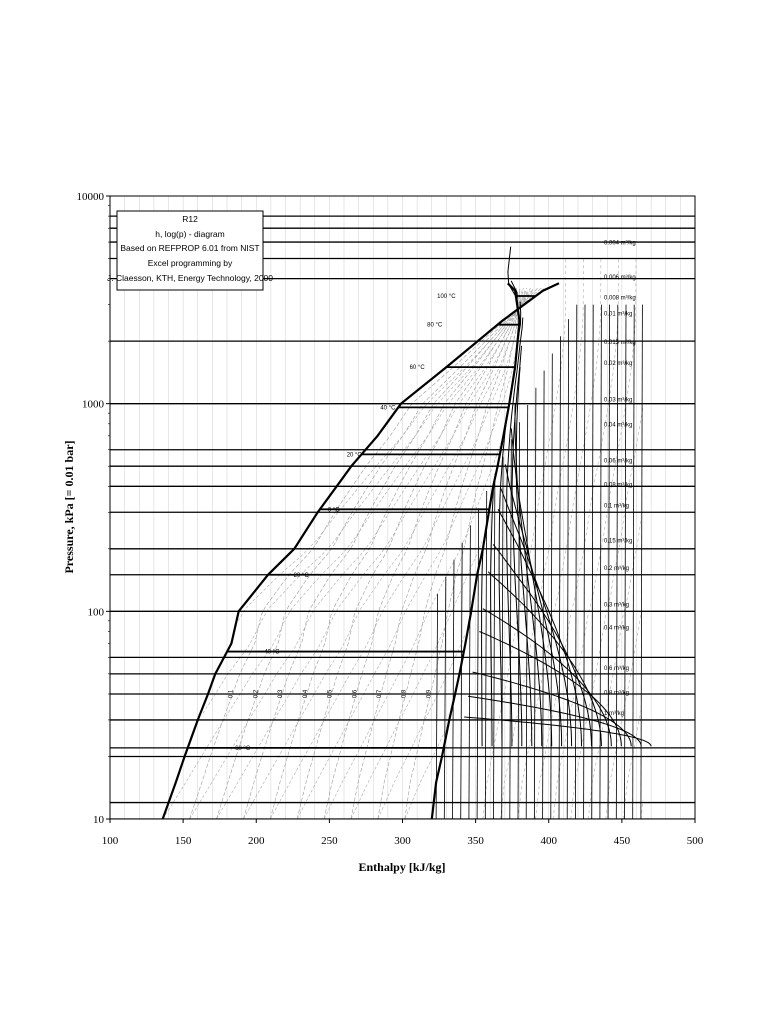 The width and height of the screenshot is (768, 1024). What do you see at coordinates (620, 244) in the screenshot?
I see `isochore-label: 0.004 m³/kg` at bounding box center [620, 244].